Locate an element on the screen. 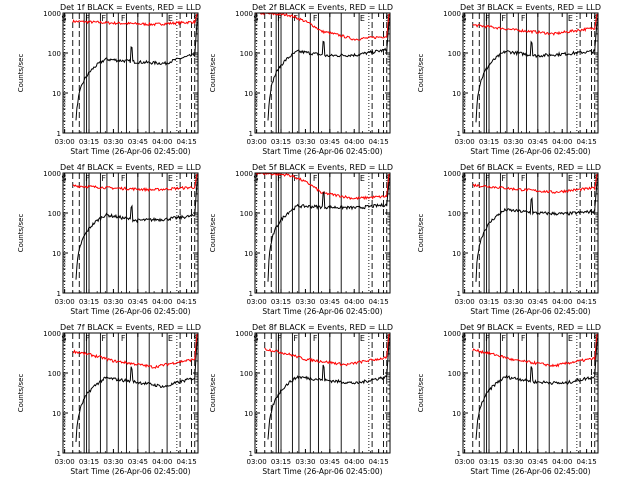  panel-title: Det 7f BLACK = Events, RED = LLD is located at coordinates (130, 327).